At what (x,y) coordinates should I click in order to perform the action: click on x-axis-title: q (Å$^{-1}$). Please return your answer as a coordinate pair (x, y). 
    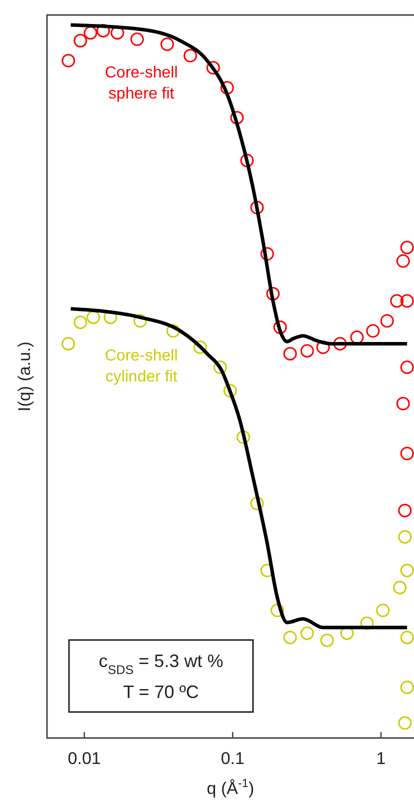
    Looking at the image, I should click on (230, 787).